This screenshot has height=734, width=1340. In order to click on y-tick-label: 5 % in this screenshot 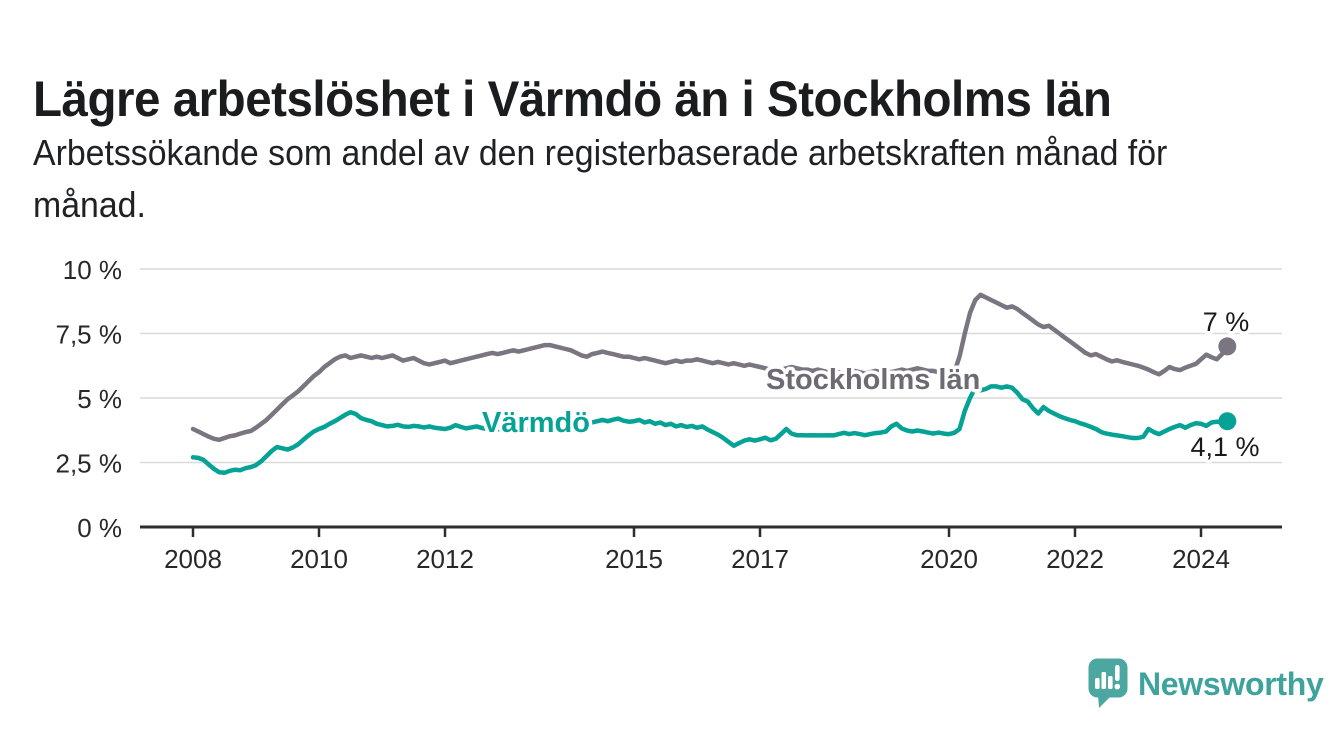, I will do `click(99, 399)`.